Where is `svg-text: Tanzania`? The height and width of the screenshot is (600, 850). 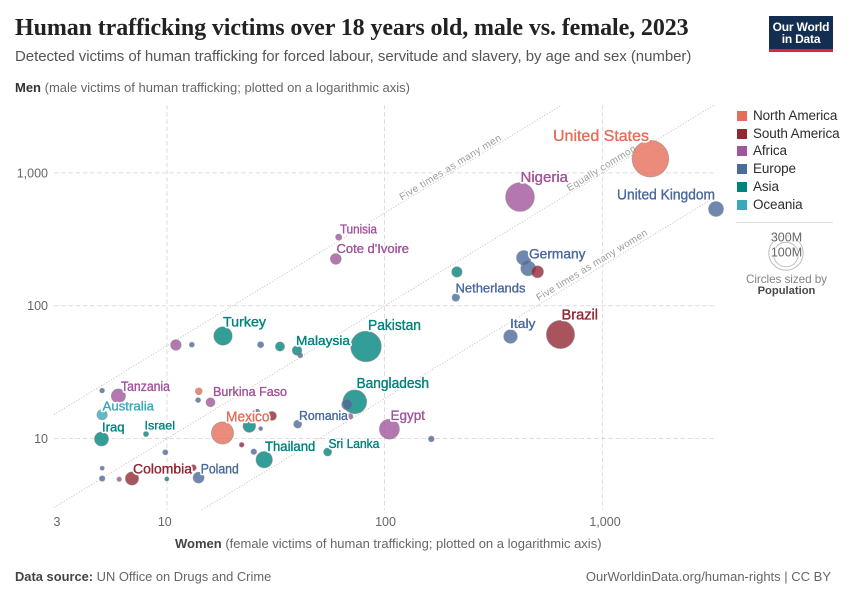
svg-text: Tanzania is located at coordinates (145, 386).